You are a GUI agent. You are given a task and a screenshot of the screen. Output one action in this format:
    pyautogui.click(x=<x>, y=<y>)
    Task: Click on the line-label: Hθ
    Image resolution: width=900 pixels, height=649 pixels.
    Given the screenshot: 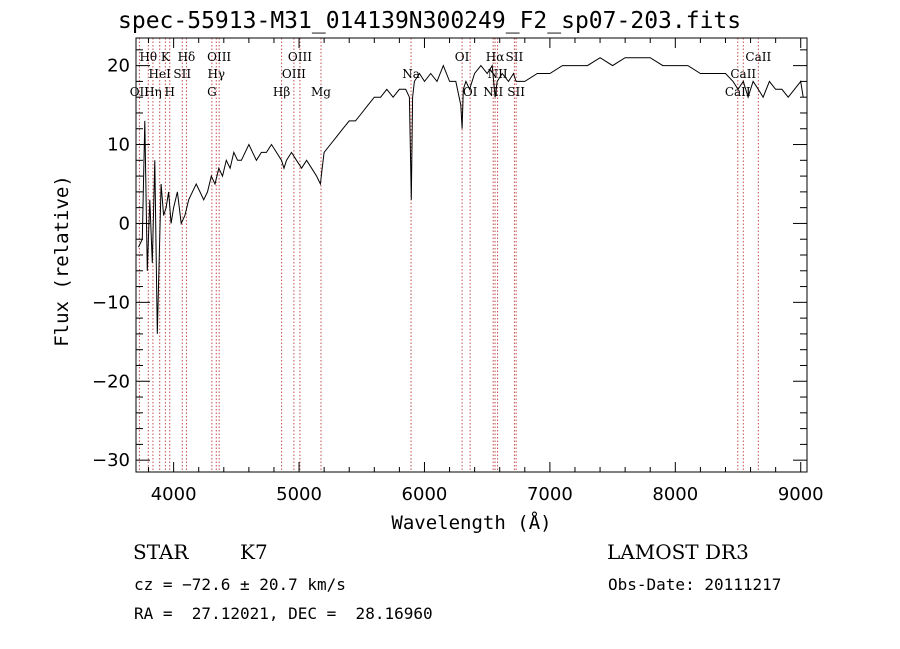 What is the action you would take?
    pyautogui.click(x=148, y=57)
    